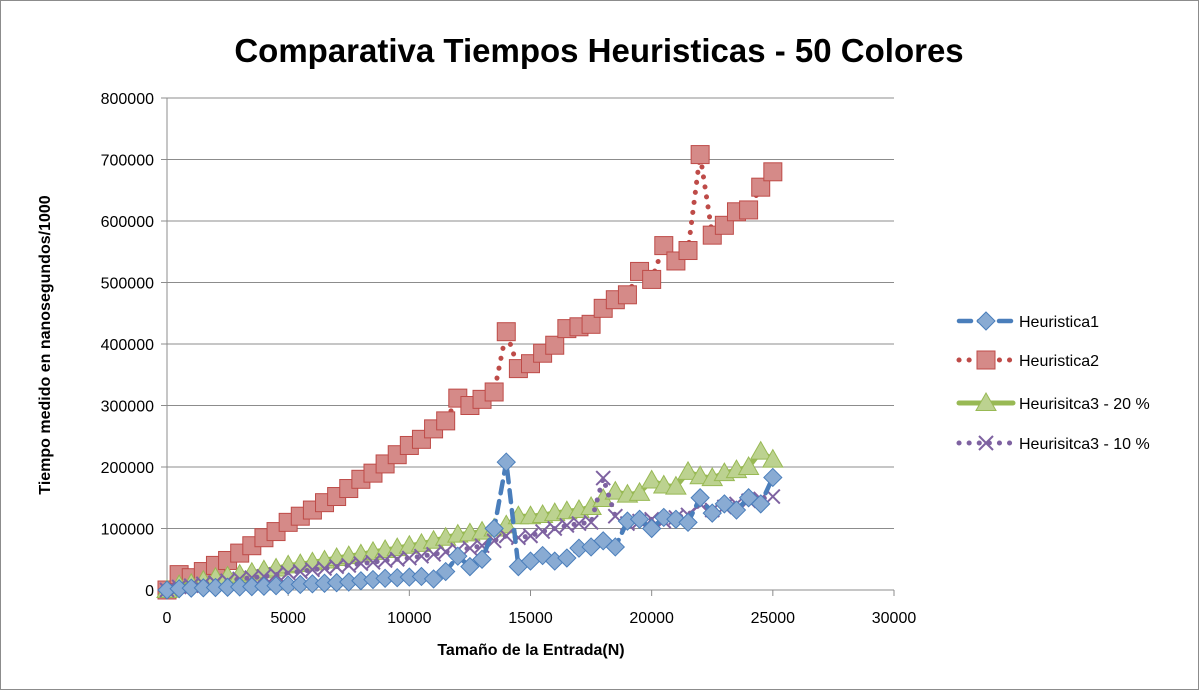 The width and height of the screenshot is (1199, 690). Describe the element at coordinates (127, 284) in the screenshot. I see `y-tick-label: 500000` at that location.